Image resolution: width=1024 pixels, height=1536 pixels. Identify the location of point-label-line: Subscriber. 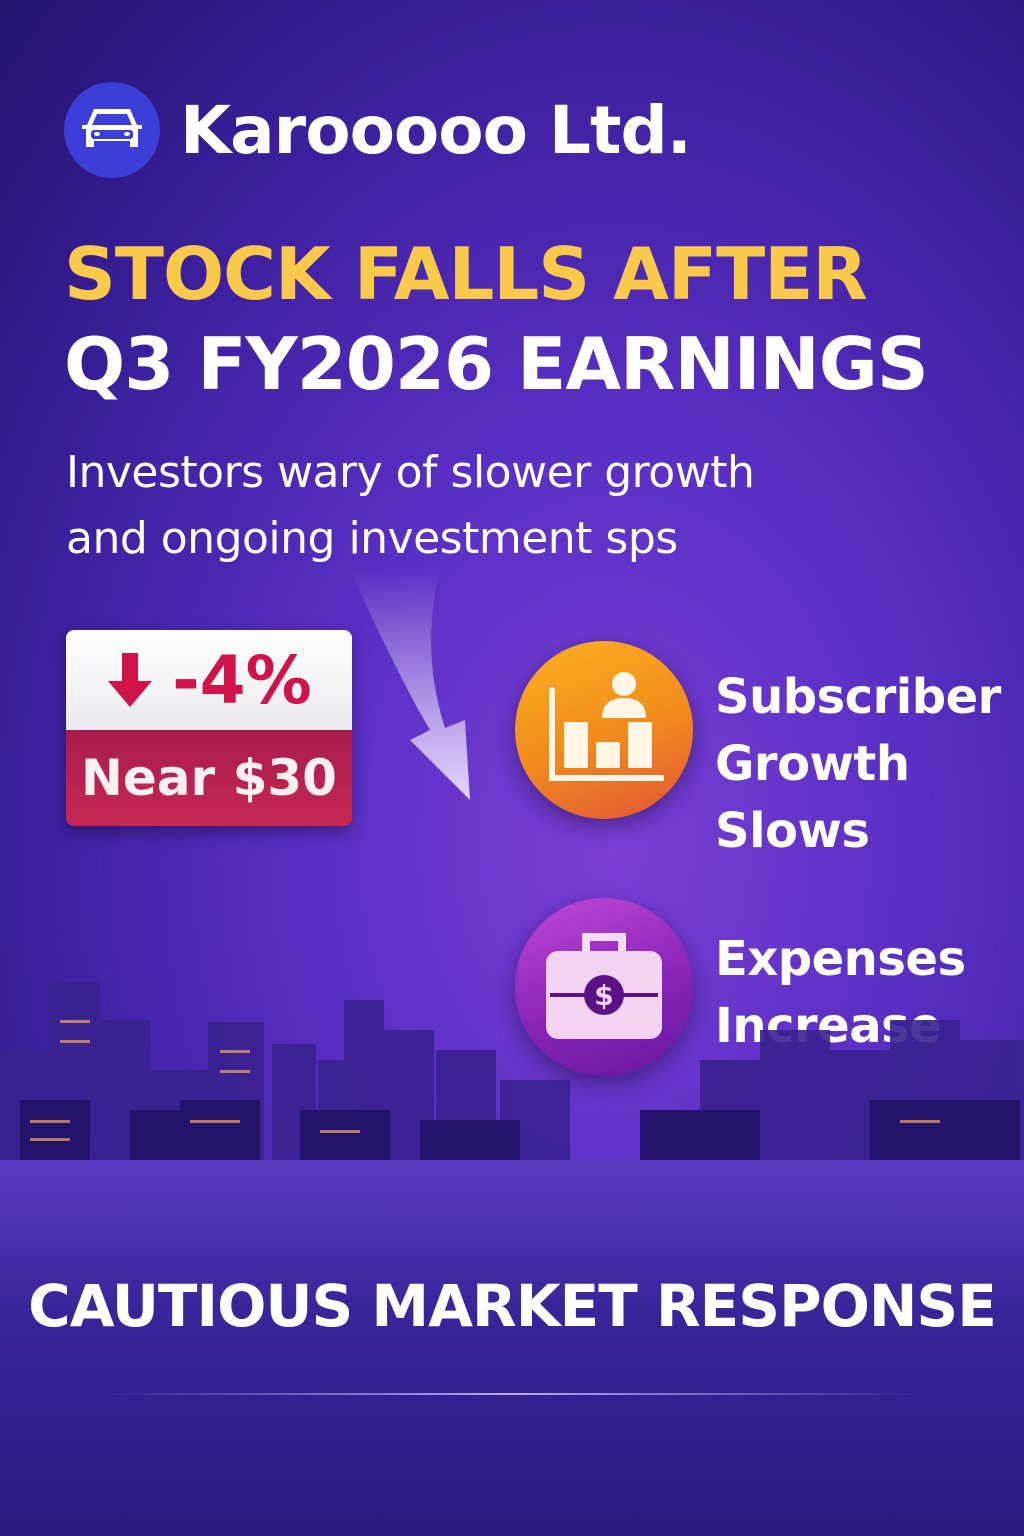
(858, 697).